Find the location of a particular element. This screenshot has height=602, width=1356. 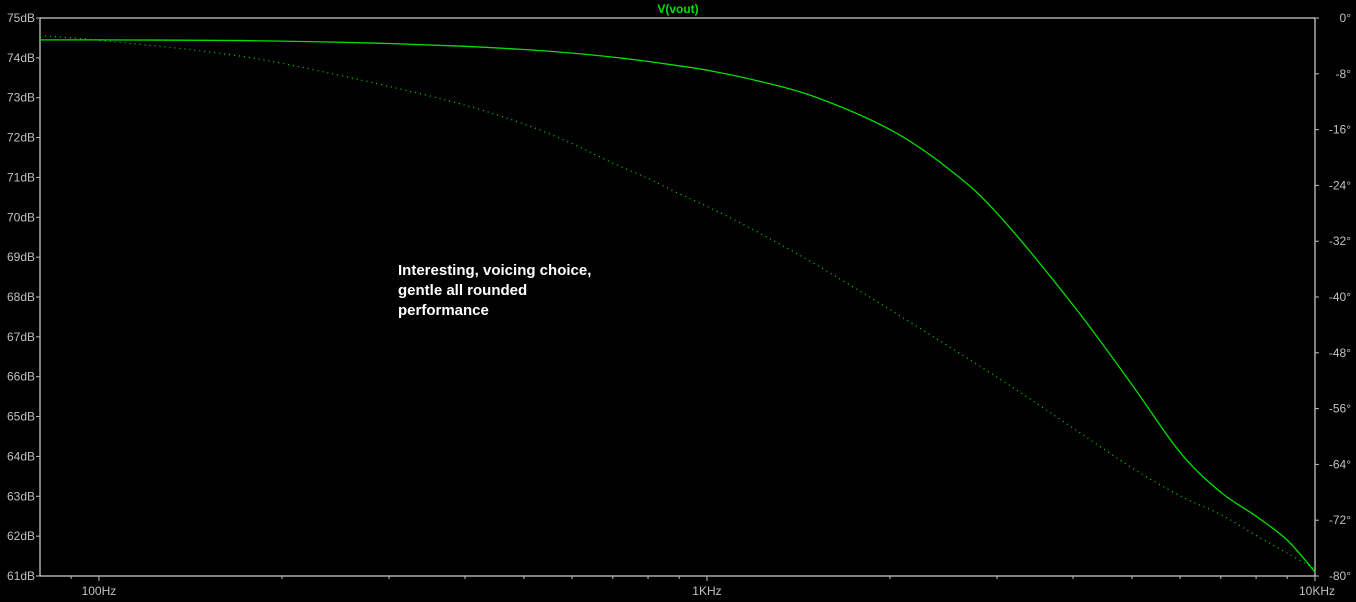

y-left-tick-label: 71dB is located at coordinates (21, 177).